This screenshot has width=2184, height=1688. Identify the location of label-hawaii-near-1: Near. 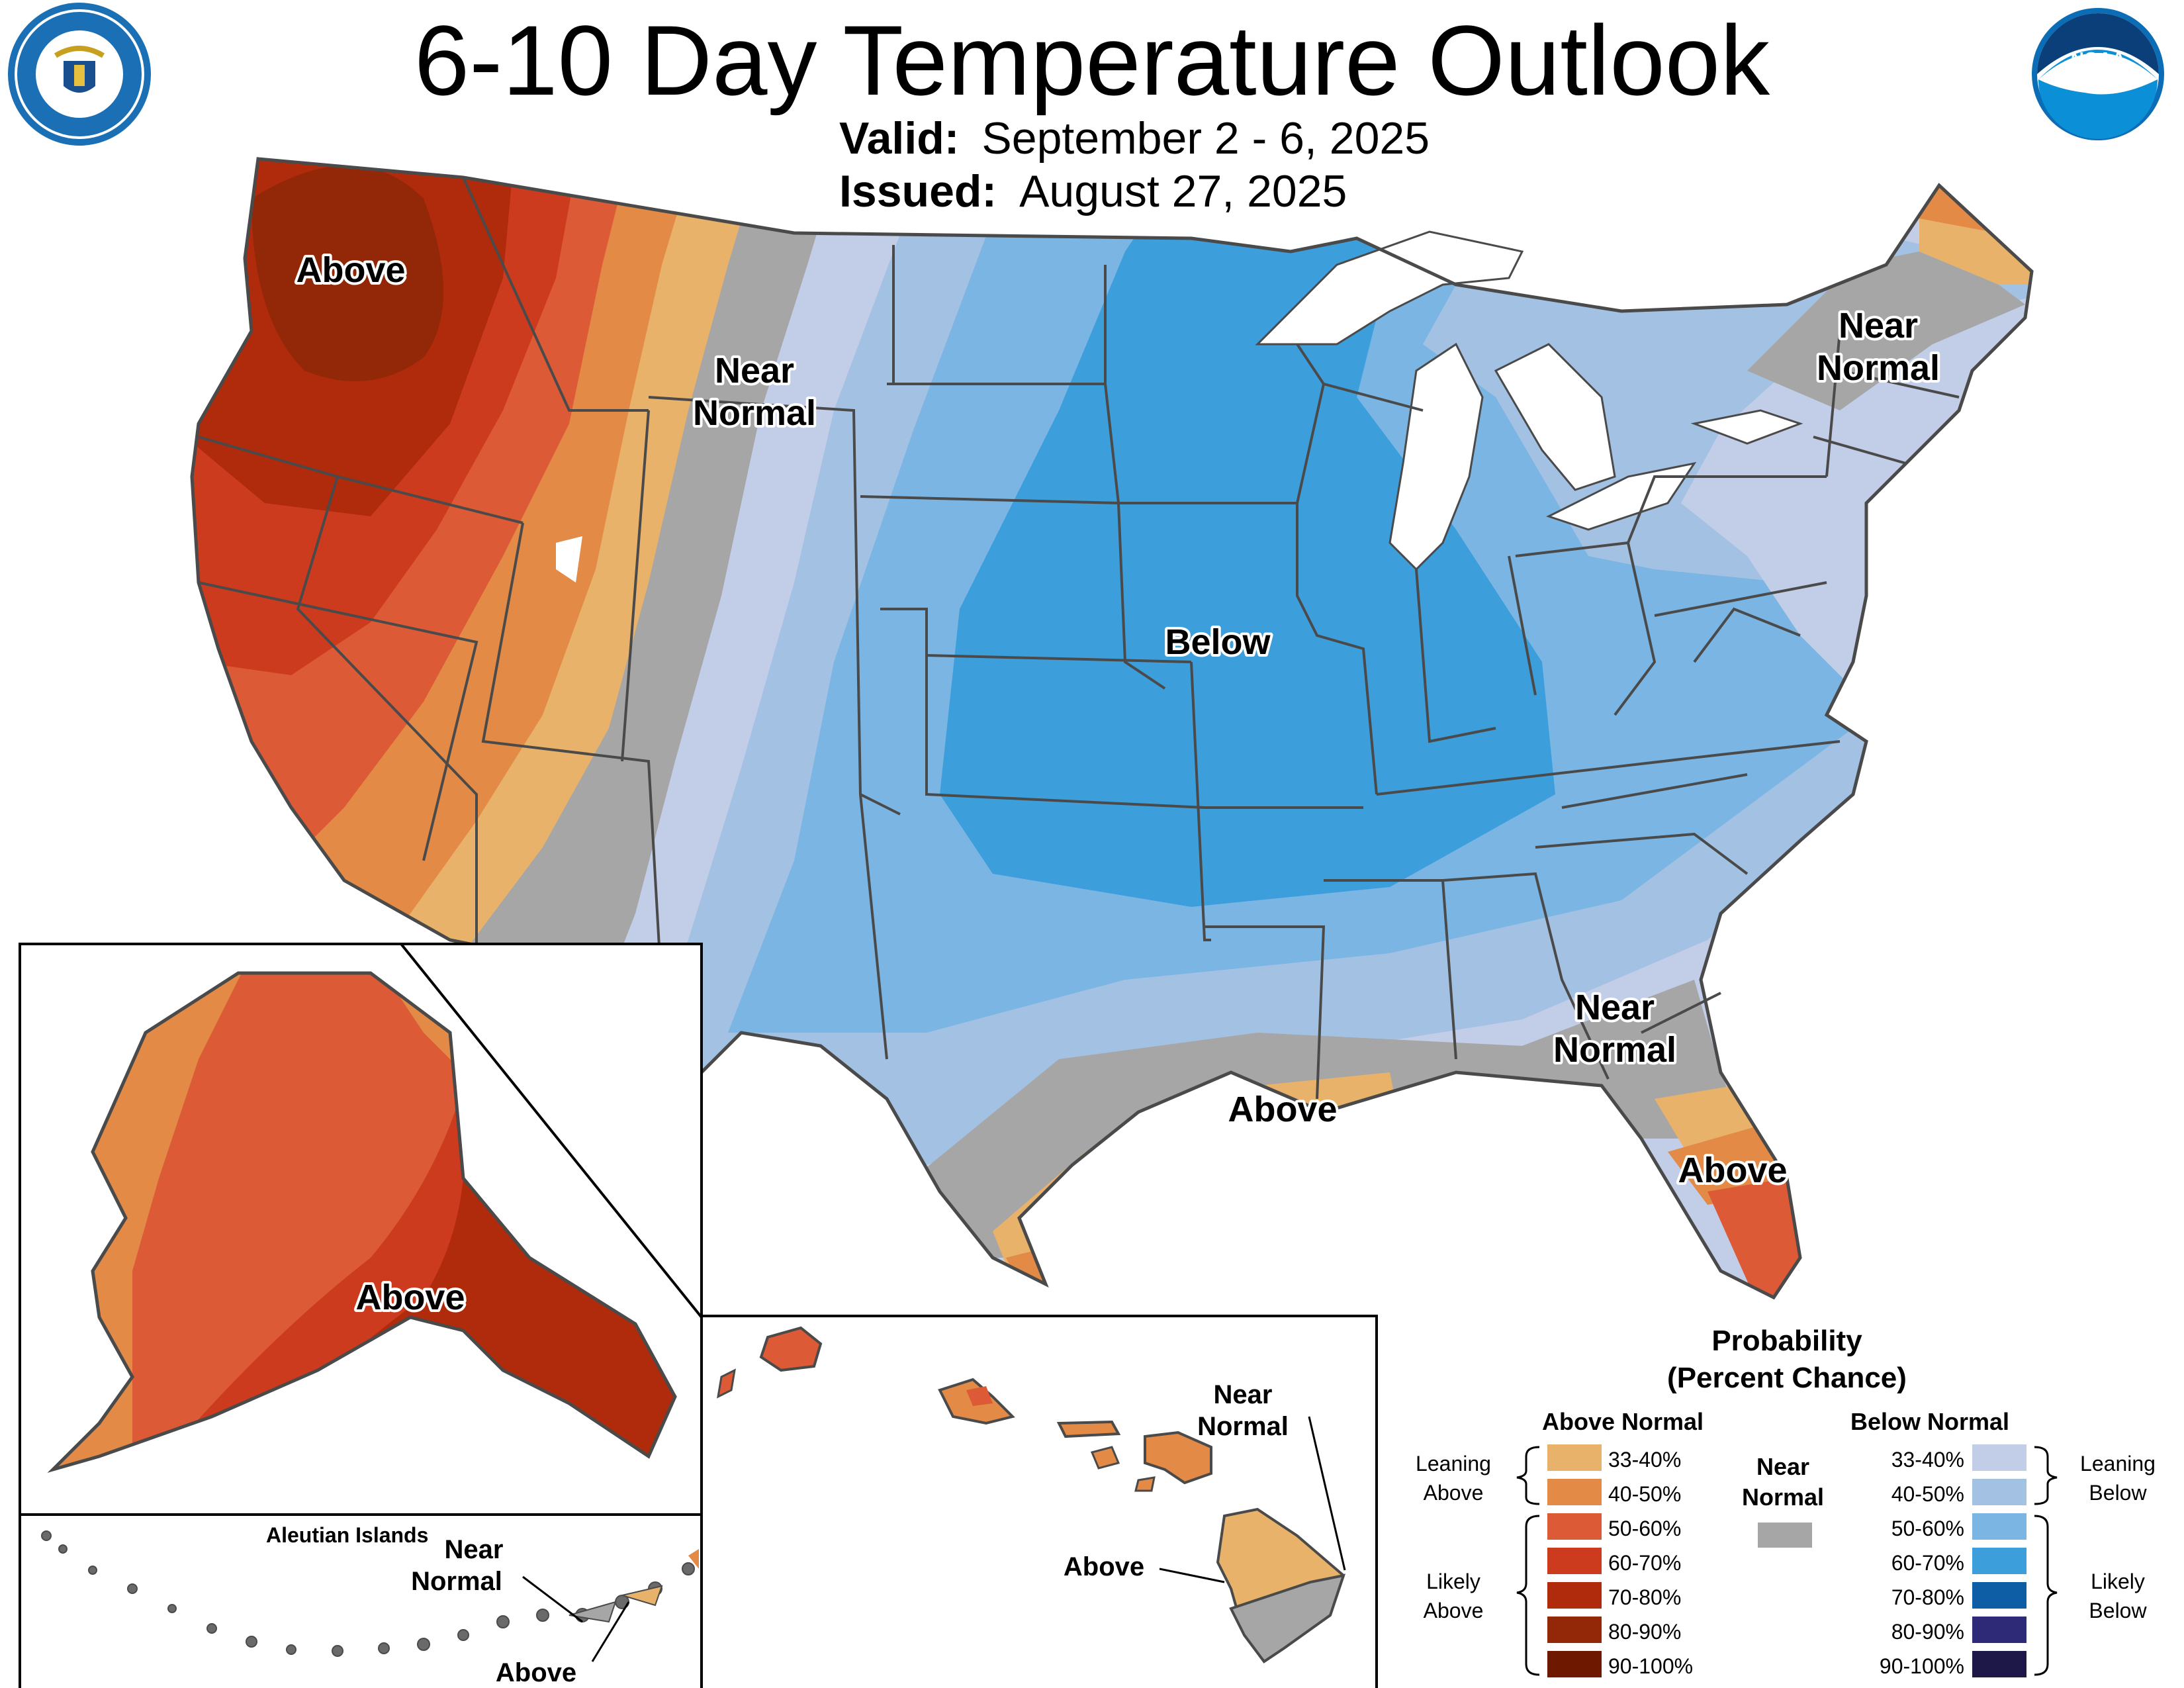
(1243, 1394).